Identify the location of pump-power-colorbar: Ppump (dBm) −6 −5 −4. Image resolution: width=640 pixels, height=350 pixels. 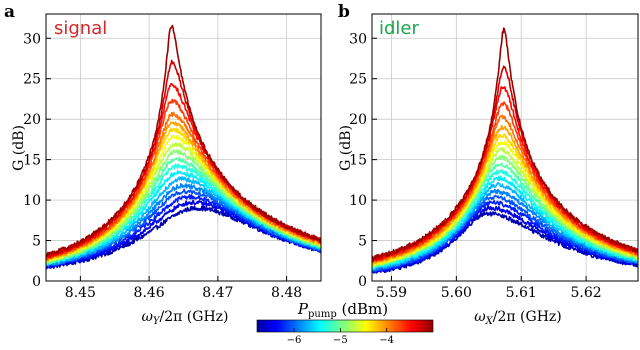
(345, 323).